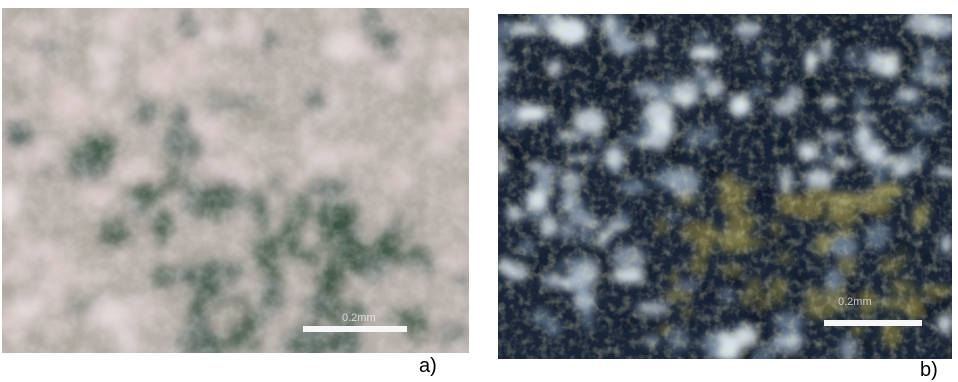  What do you see at coordinates (929, 370) in the screenshot?
I see `panel-label-b: b)` at bounding box center [929, 370].